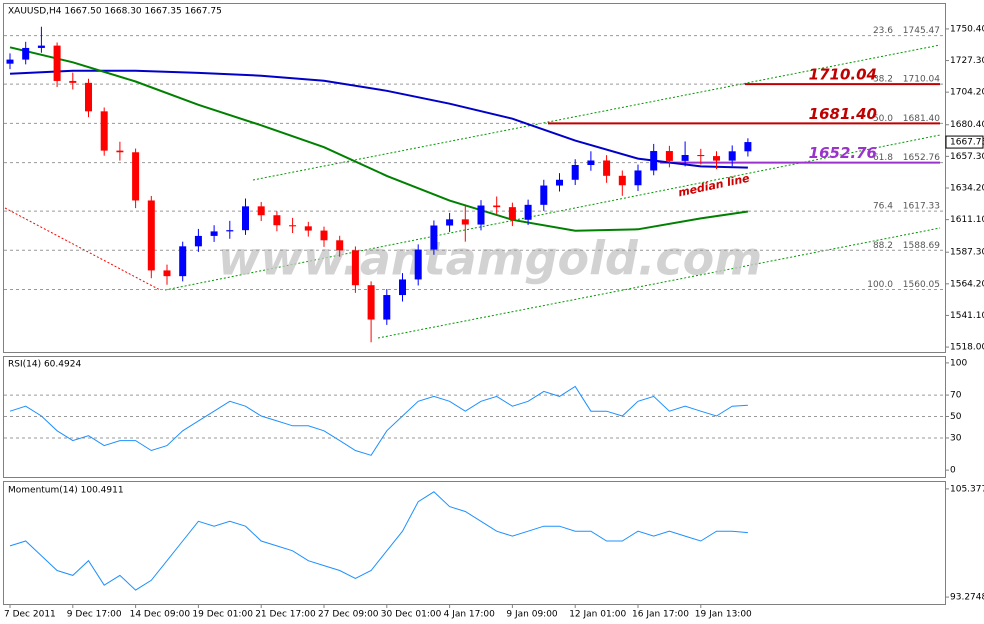 Image resolution: width=984 pixels, height=624 pixels. Describe the element at coordinates (967, 348) in the screenshot. I see `y-tick-label: 1518.00` at that location.